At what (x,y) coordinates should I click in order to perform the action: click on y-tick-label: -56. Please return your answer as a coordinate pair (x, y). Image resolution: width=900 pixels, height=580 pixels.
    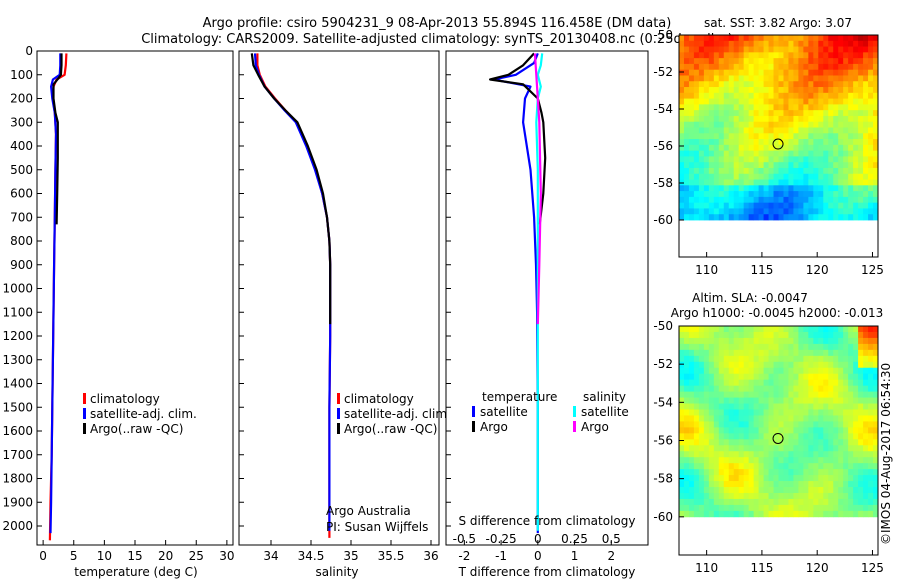
    Looking at the image, I should click on (663, 146).